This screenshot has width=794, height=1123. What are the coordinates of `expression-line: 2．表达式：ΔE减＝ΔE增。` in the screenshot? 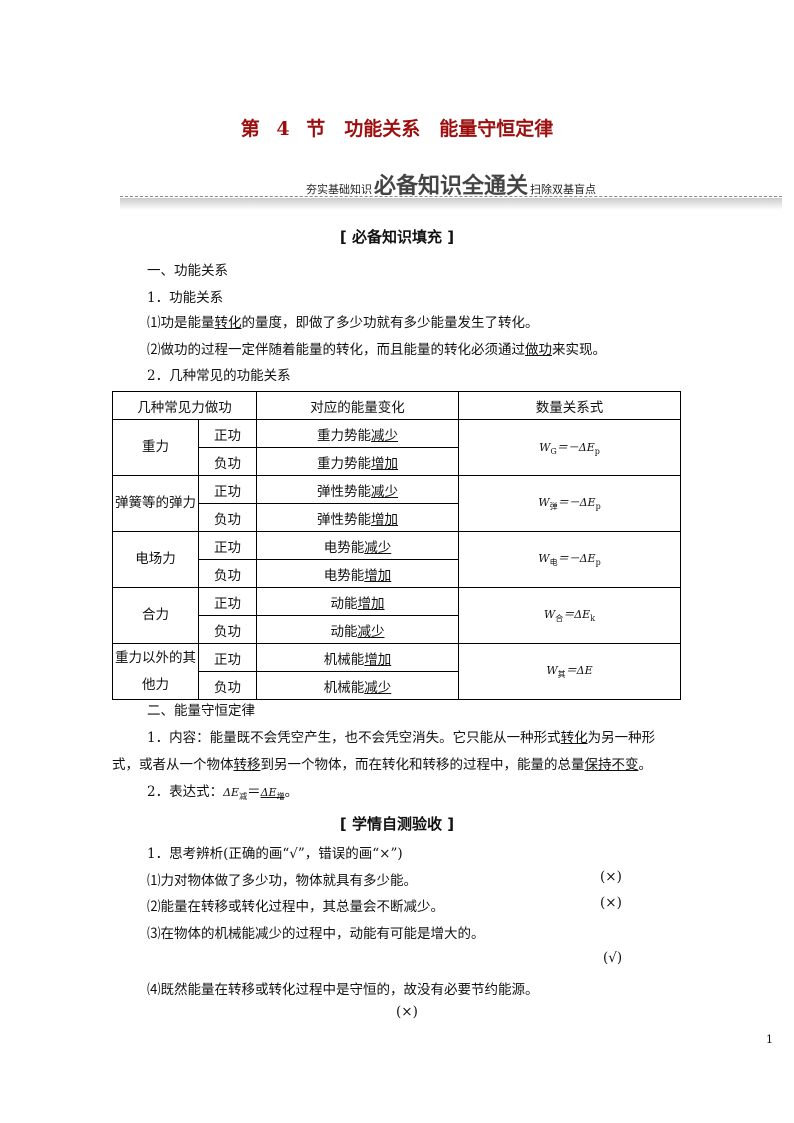 It's located at (222, 791).